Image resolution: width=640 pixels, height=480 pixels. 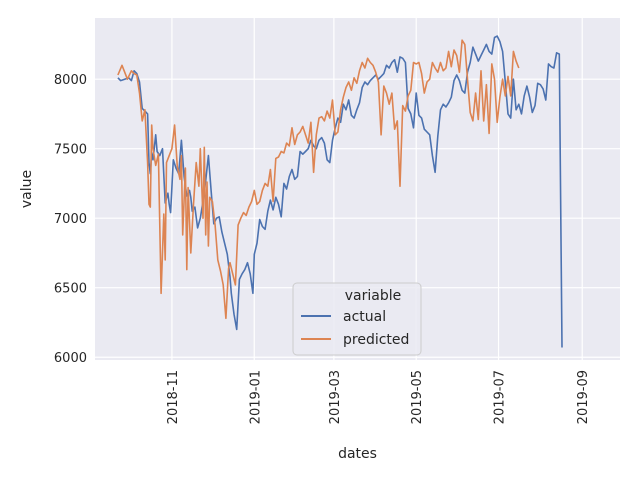 What do you see at coordinates (373, 296) in the screenshot?
I see `legend-title: variable` at bounding box center [373, 296].